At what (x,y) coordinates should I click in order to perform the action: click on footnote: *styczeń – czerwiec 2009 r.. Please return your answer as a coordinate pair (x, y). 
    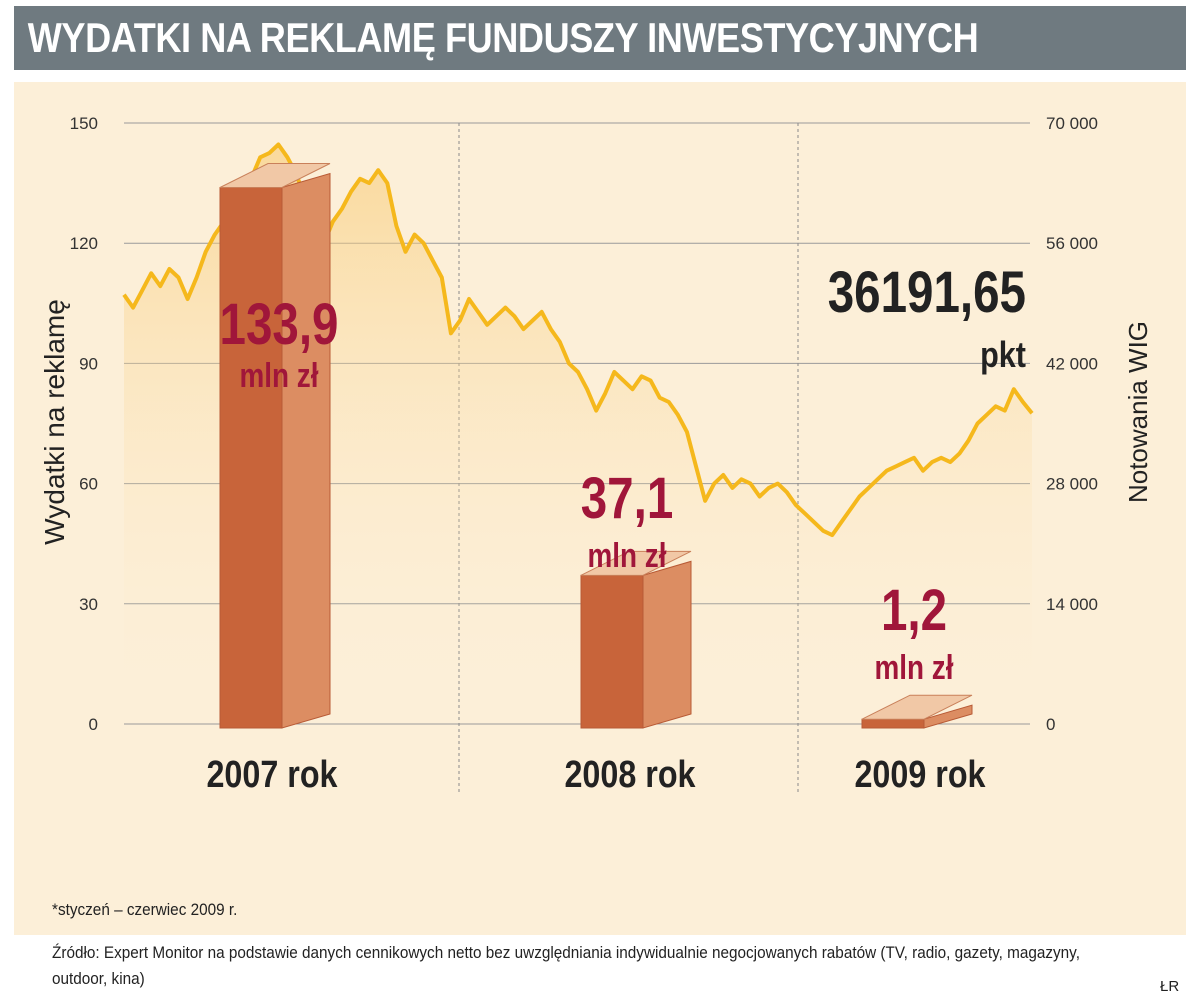
    Looking at the image, I should click on (145, 909).